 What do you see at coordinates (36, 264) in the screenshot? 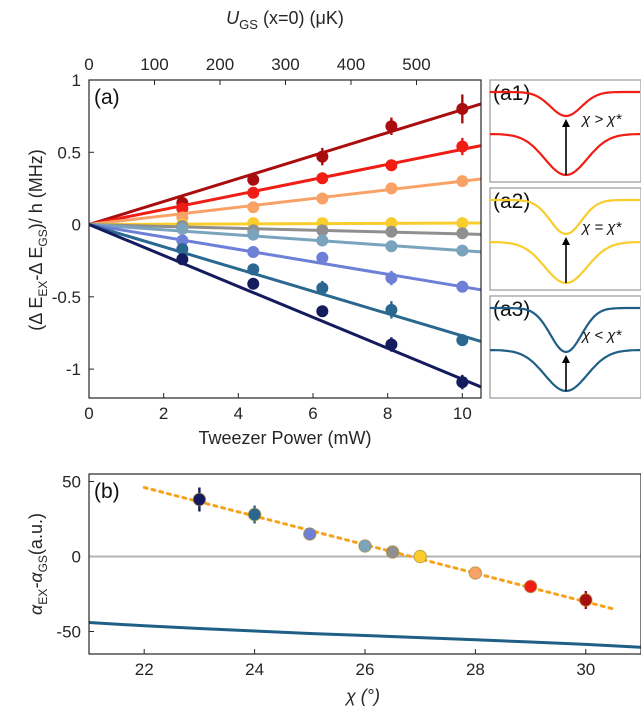
I see `ylabel-a-part2: -Δ E` at bounding box center [36, 264].